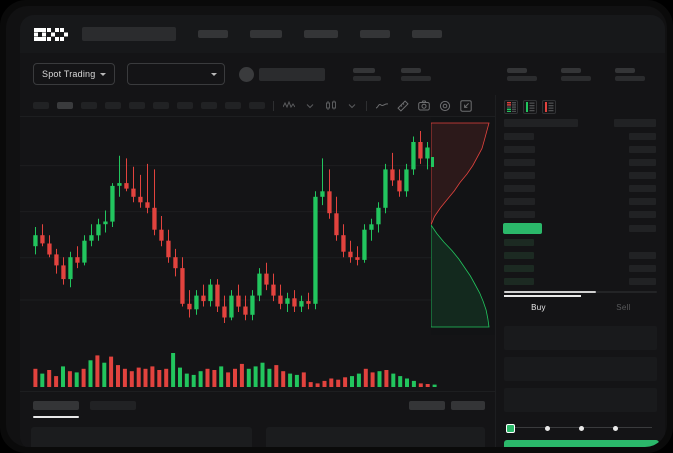 The width and height of the screenshot is (673, 453). I want to click on search-input, so click(129, 34).